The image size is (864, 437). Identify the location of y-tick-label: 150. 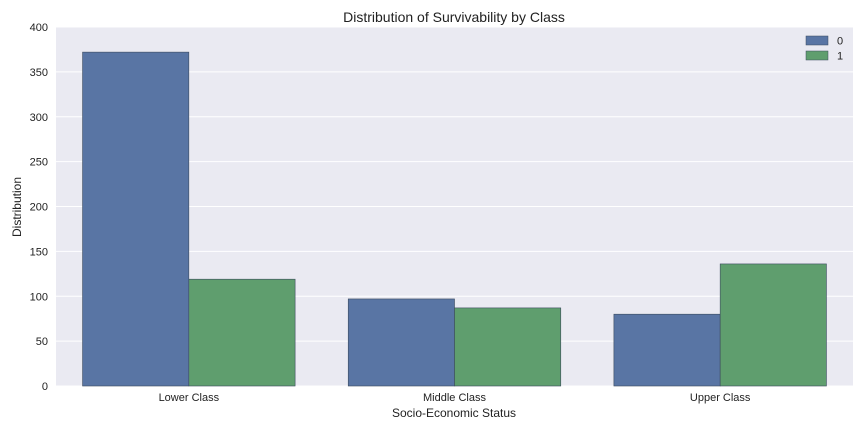
(39, 252).